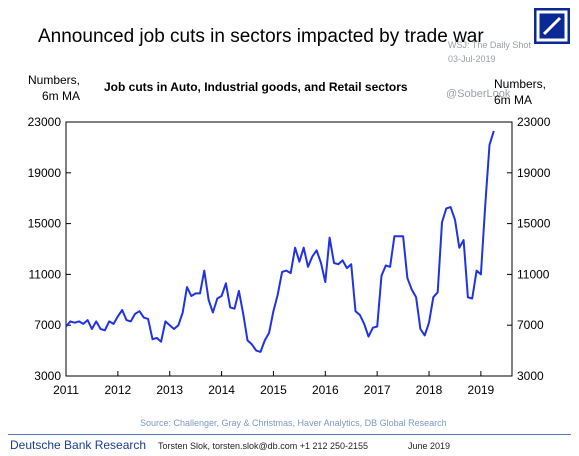 The image size is (579, 456). I want to click on y-tick-label-left: 19000, so click(45, 173).